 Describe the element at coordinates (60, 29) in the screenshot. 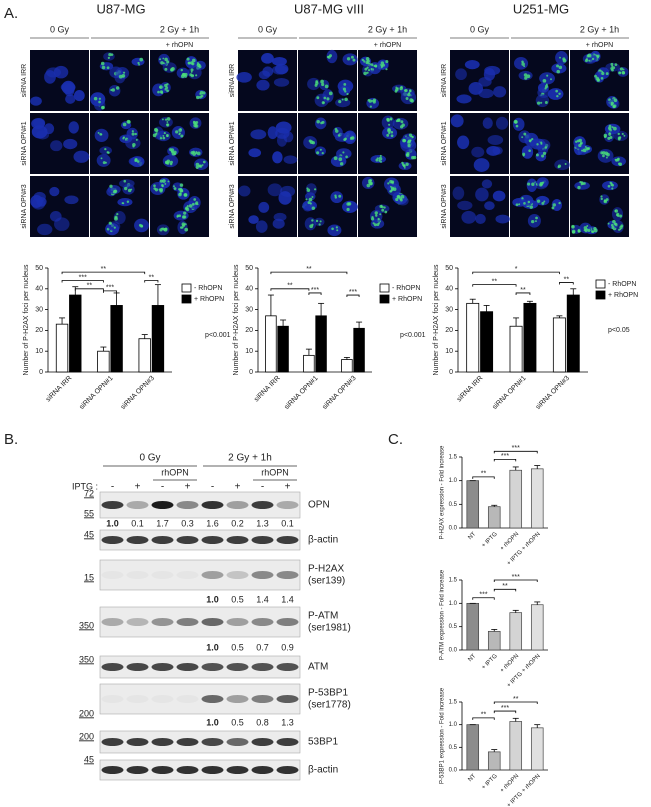

I see `column-label: 0 Gy` at that location.